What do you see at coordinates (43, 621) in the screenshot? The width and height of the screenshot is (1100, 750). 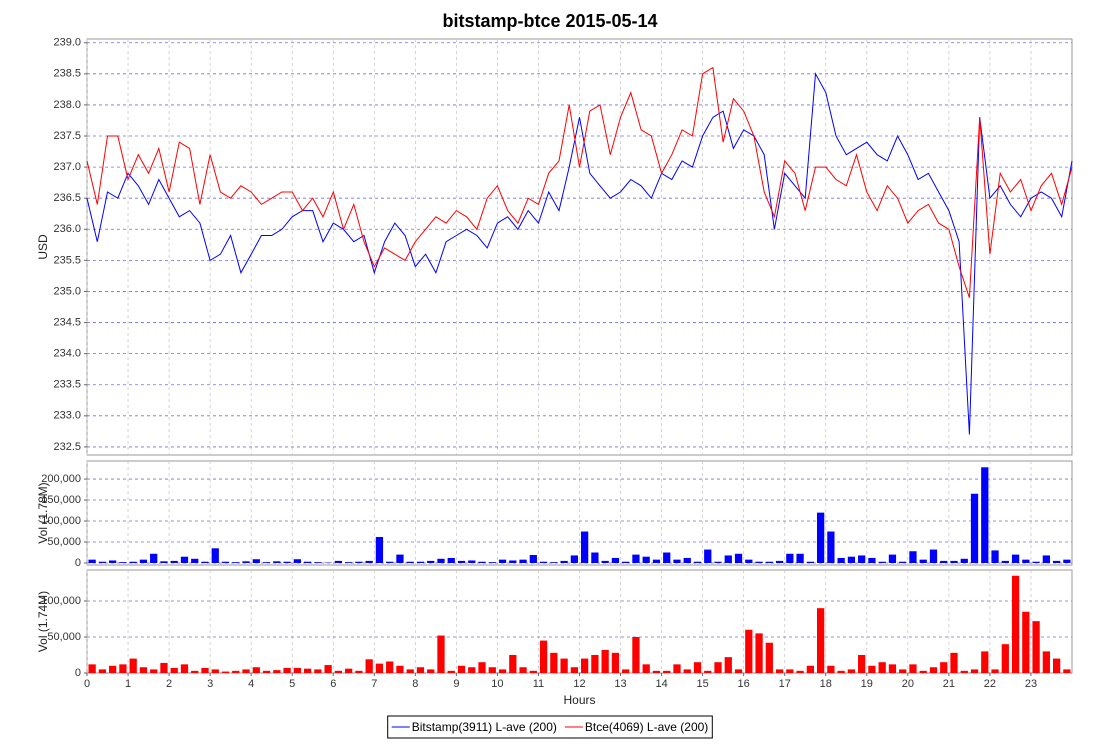 I see `y-axis-label: Vol (1.74M)` at bounding box center [43, 621].